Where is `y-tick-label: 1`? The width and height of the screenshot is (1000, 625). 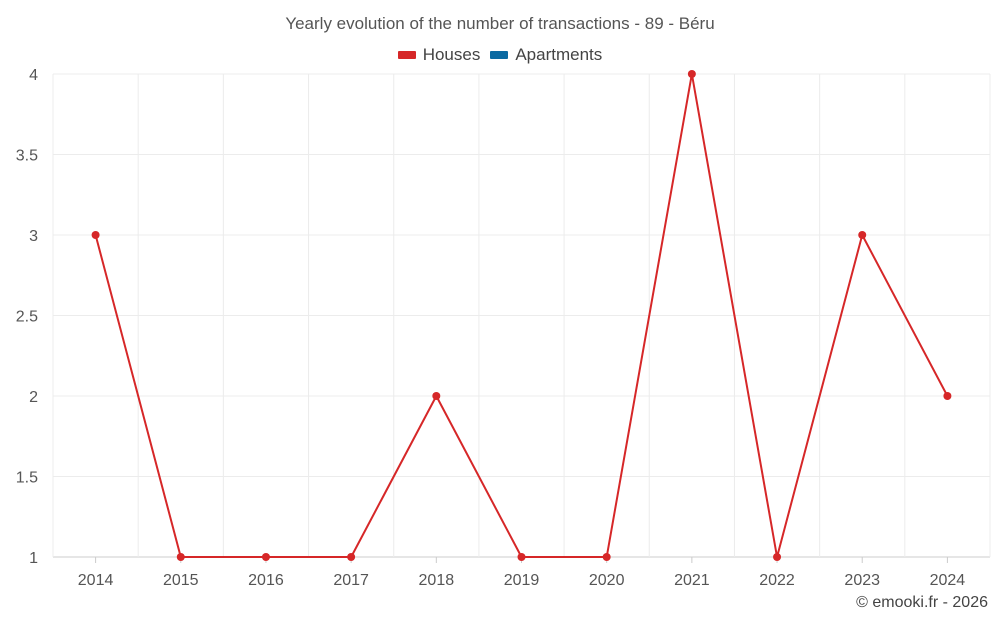
y-tick-label: 1 is located at coordinates (33, 558).